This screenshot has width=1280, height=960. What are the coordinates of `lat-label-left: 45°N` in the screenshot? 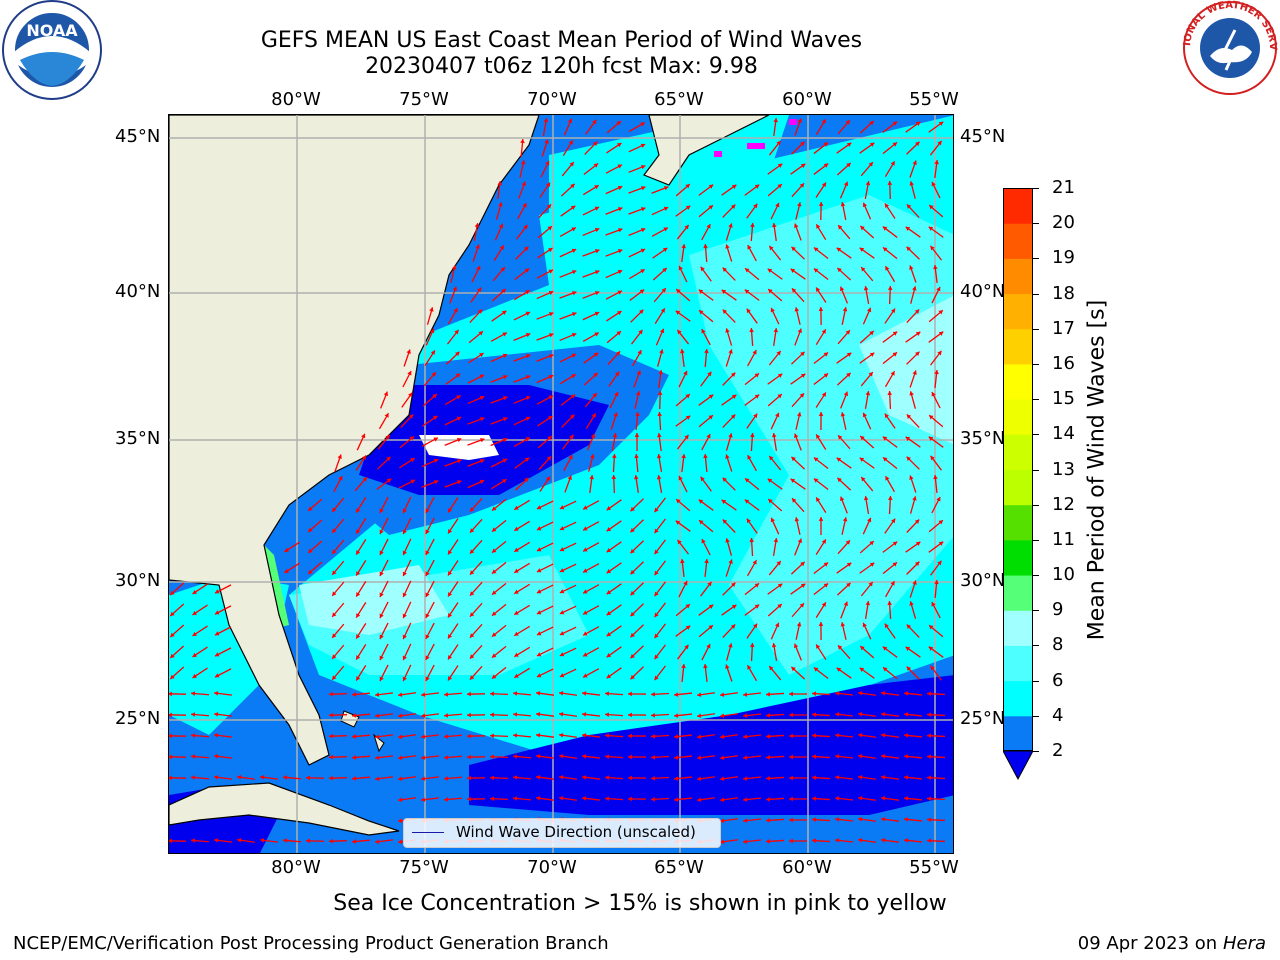 It's located at (138, 136).